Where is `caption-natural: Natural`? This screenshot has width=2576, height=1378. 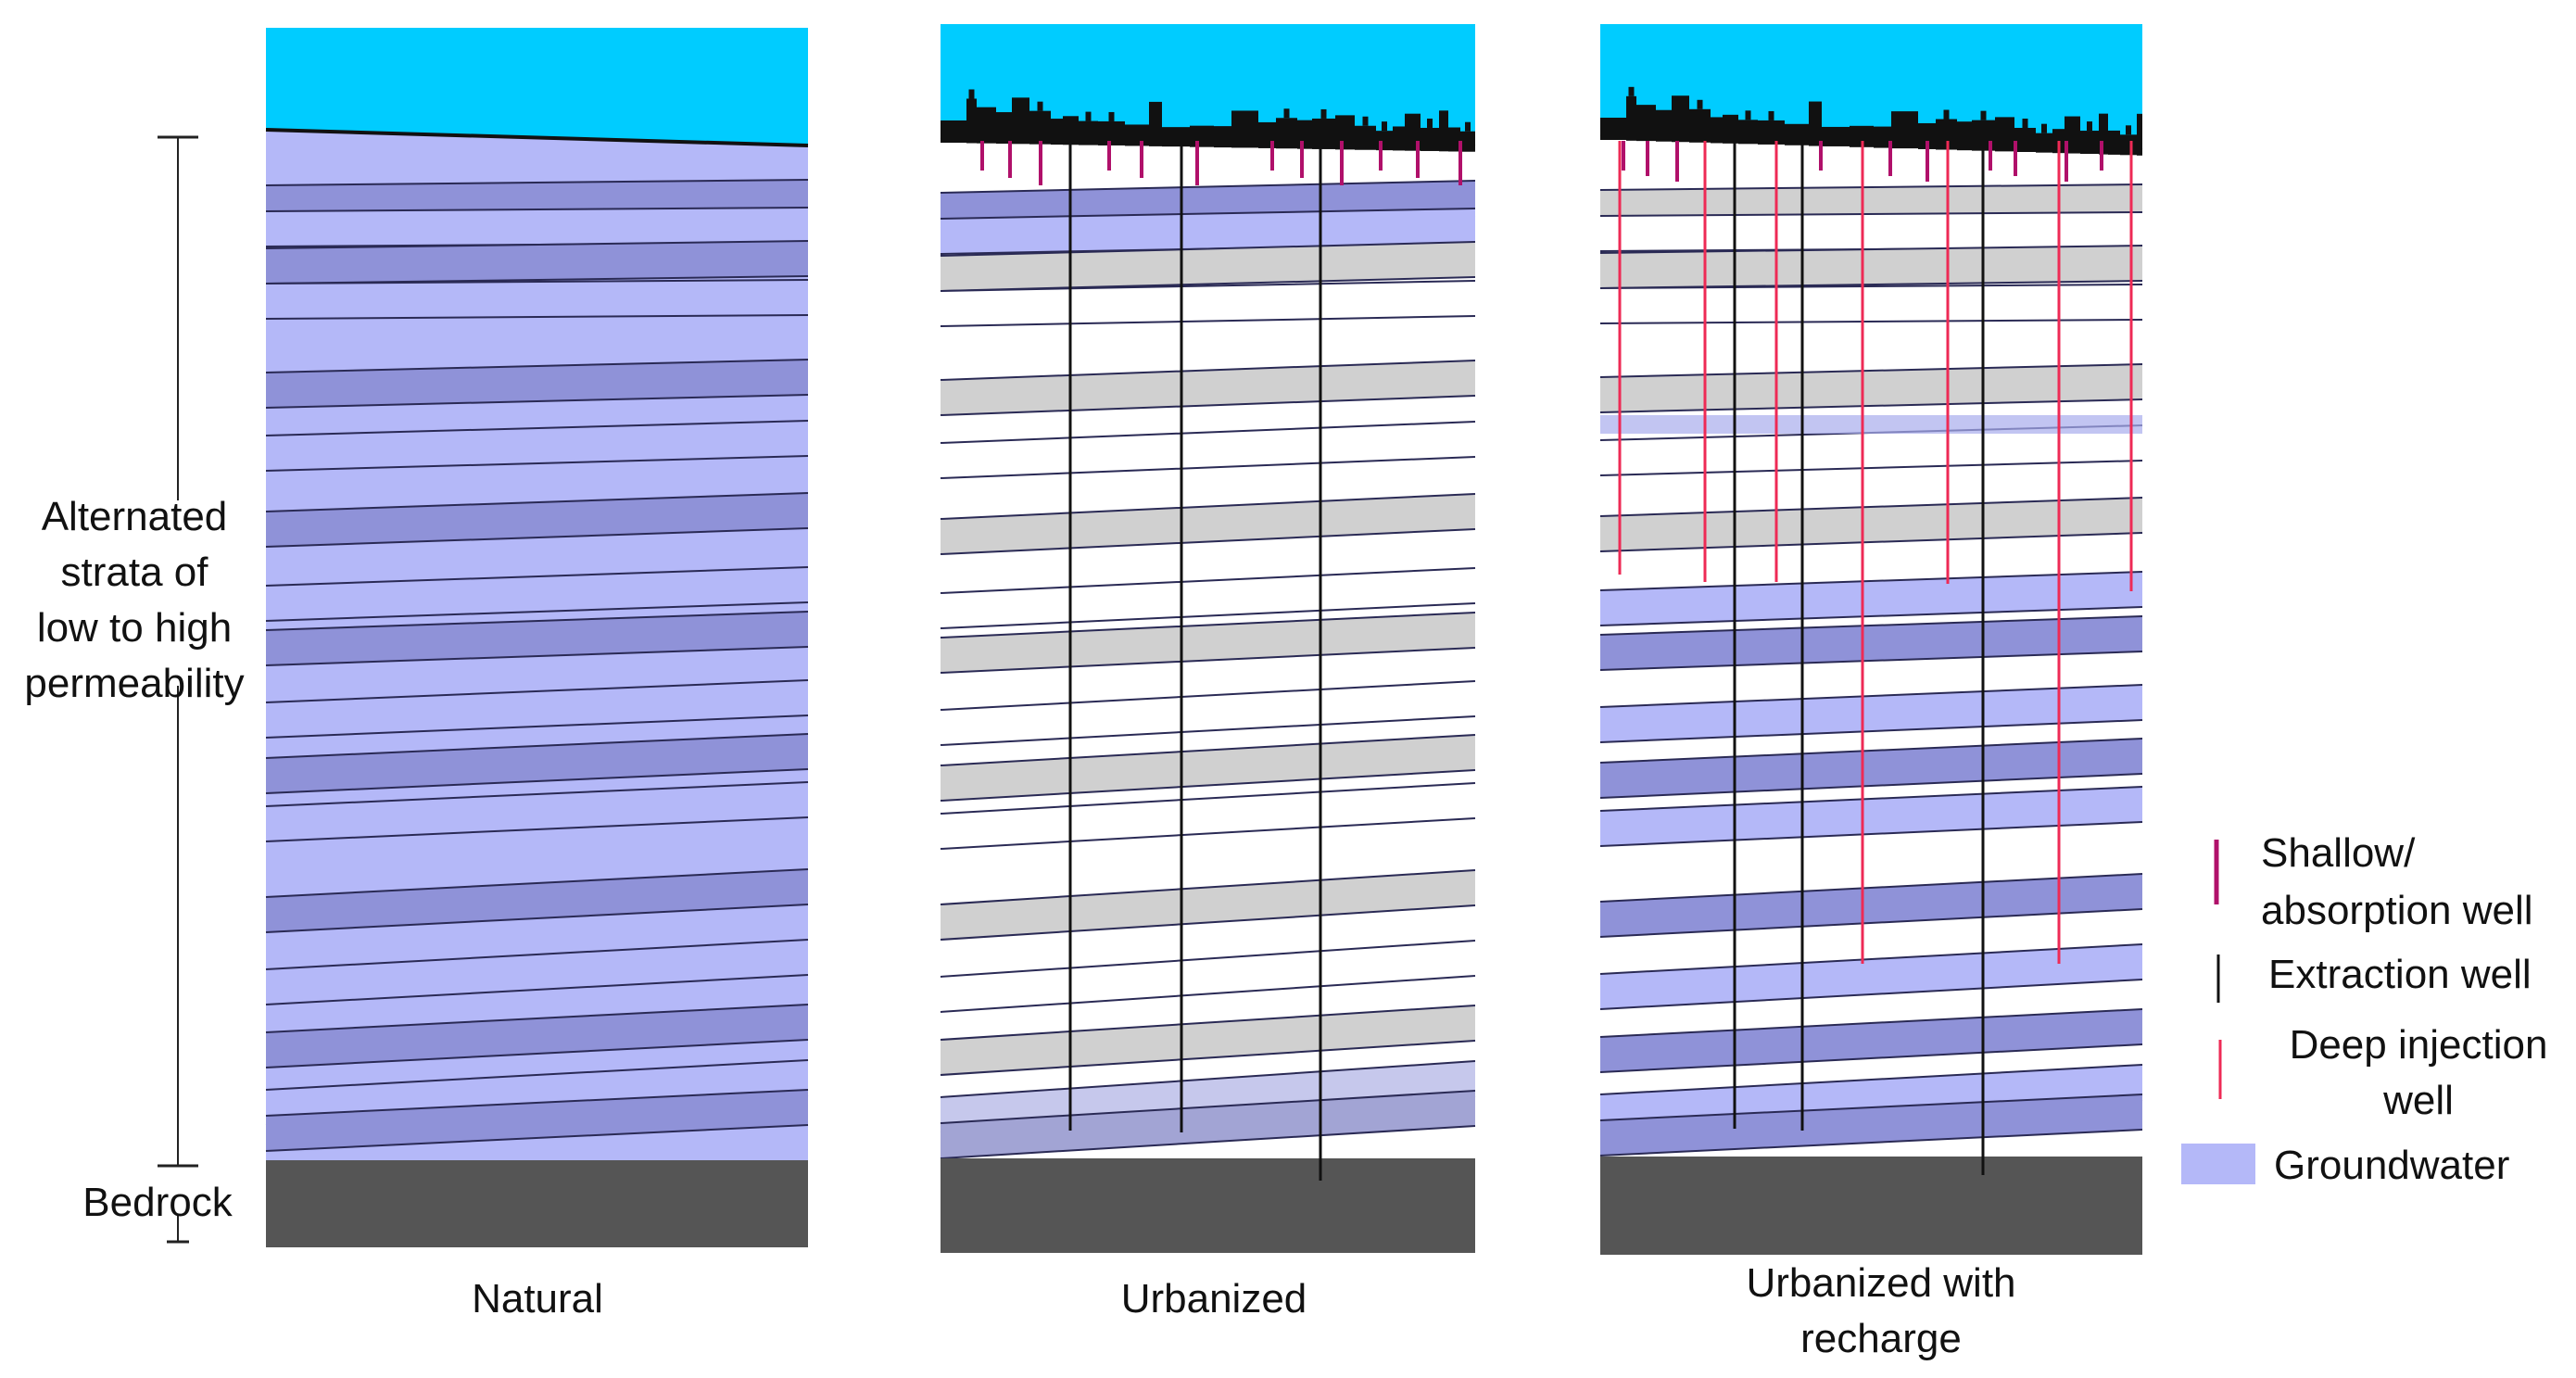
caption-natural: Natural is located at coordinates (537, 1298).